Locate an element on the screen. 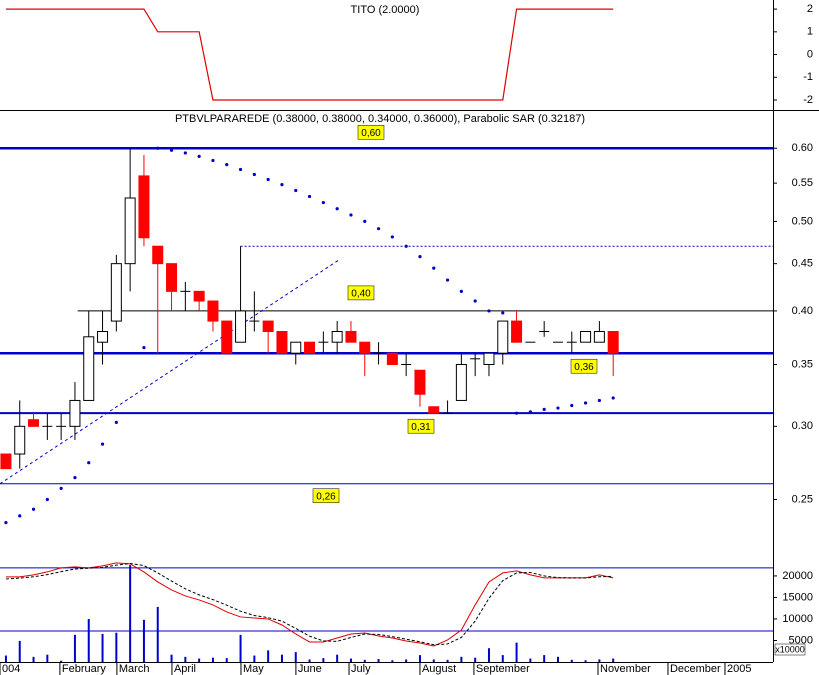 This screenshot has width=819, height=675. level-label: 0,60 is located at coordinates (371, 133).